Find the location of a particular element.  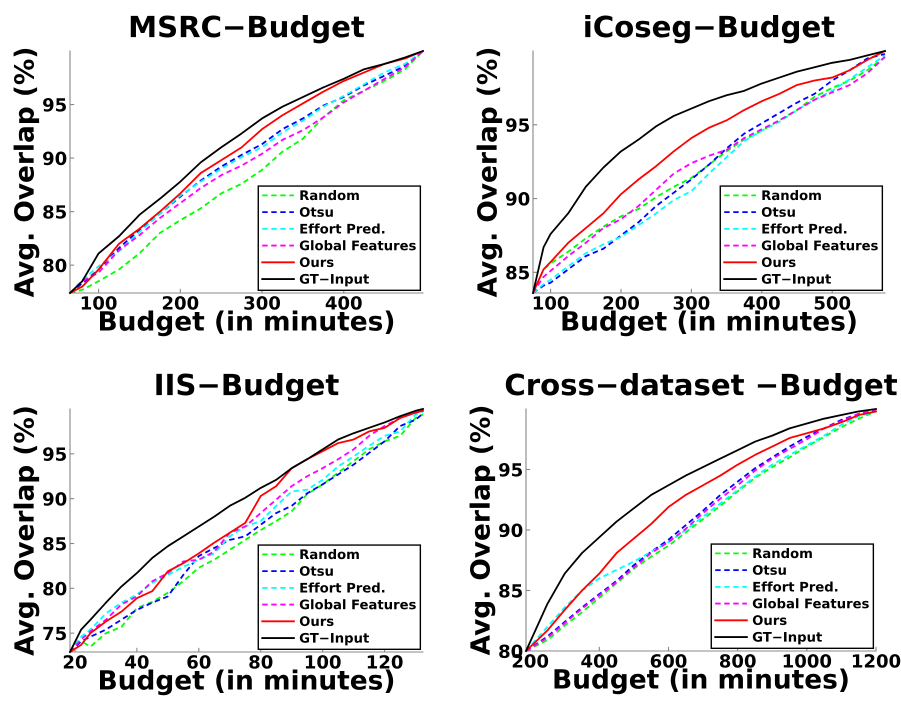

chart-title: MSRC−Budget is located at coordinates (247, 29).